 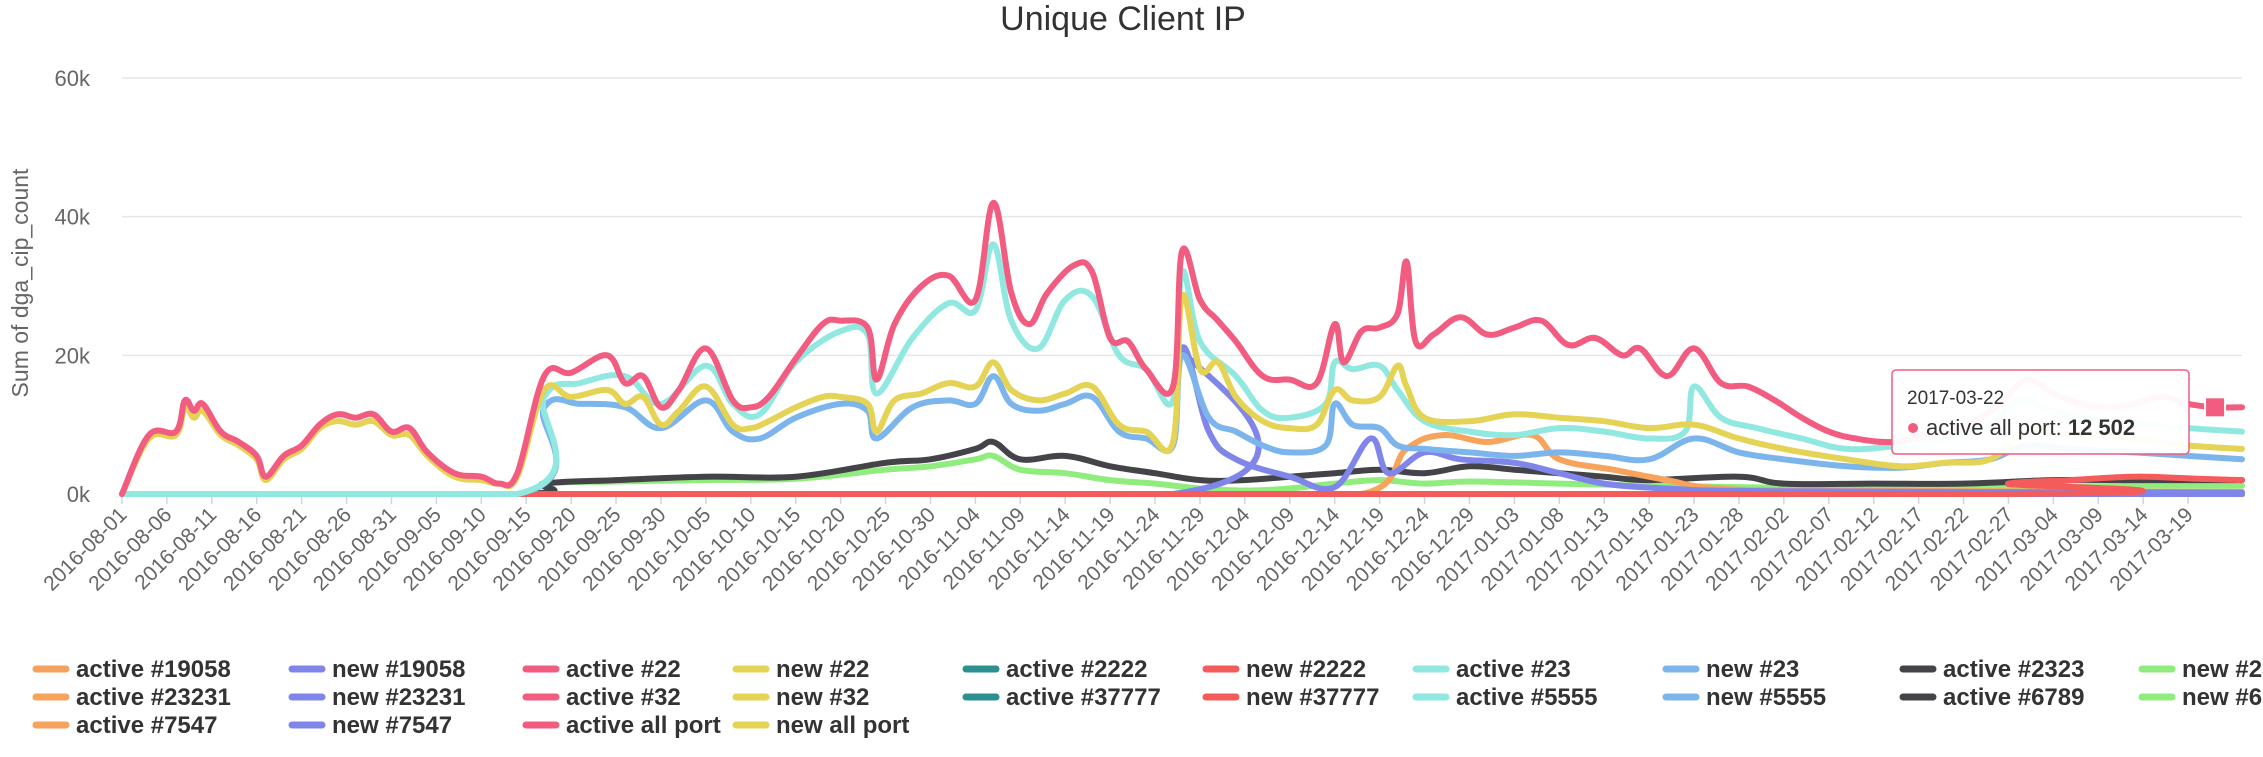 What do you see at coordinates (153, 697) in the screenshot?
I see `legend-label: active #23231` at bounding box center [153, 697].